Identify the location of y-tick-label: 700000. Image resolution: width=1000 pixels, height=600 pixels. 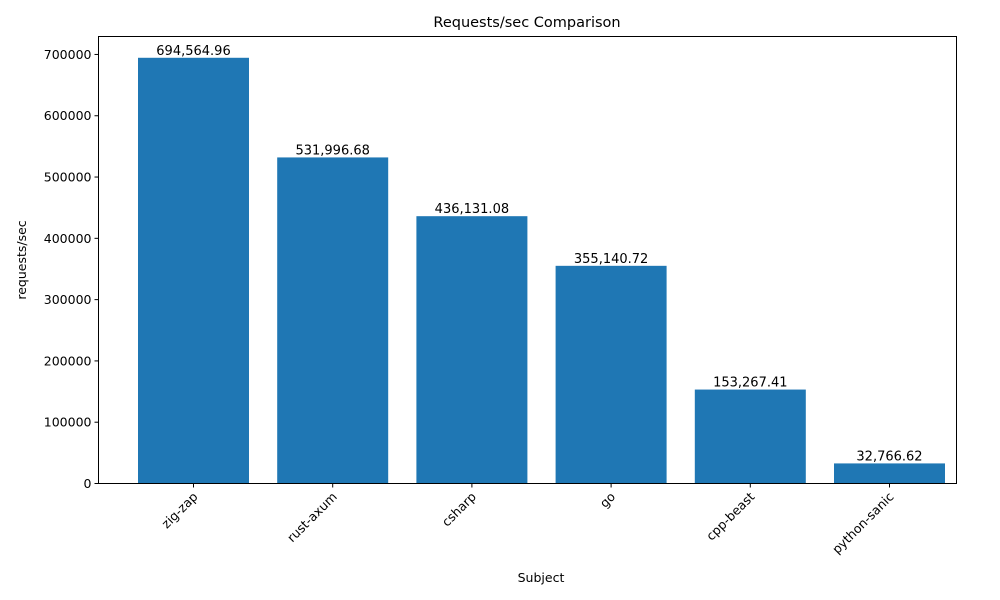
(68, 54).